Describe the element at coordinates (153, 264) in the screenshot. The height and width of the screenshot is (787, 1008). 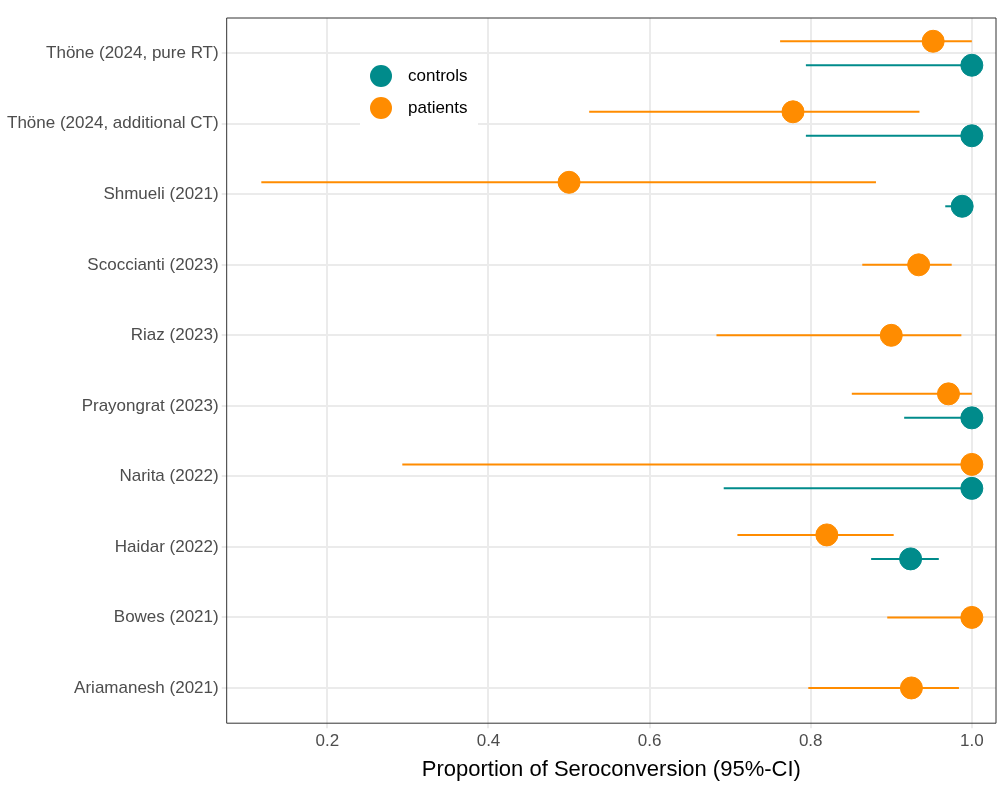
I see `y-tick-label: Scoccianti (2023)` at that location.